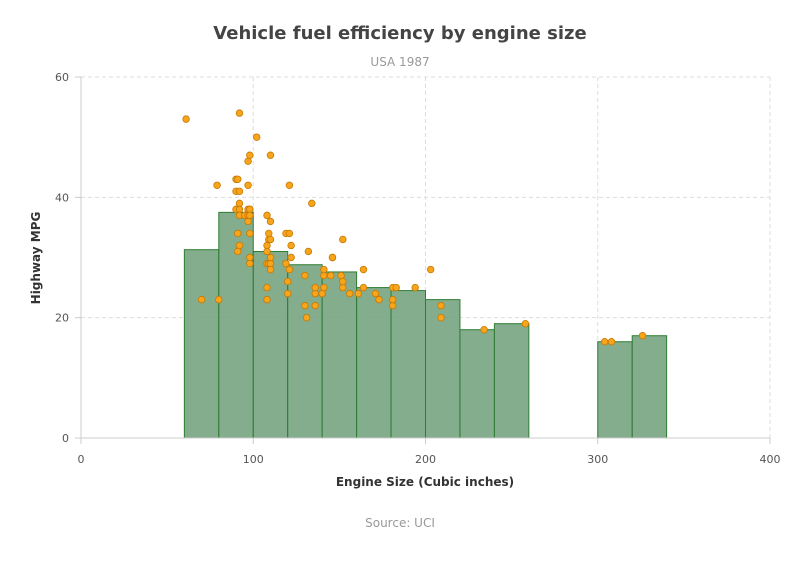 This screenshot has width=800, height=570. I want to click on x-tick-label: 0, so click(81, 459).